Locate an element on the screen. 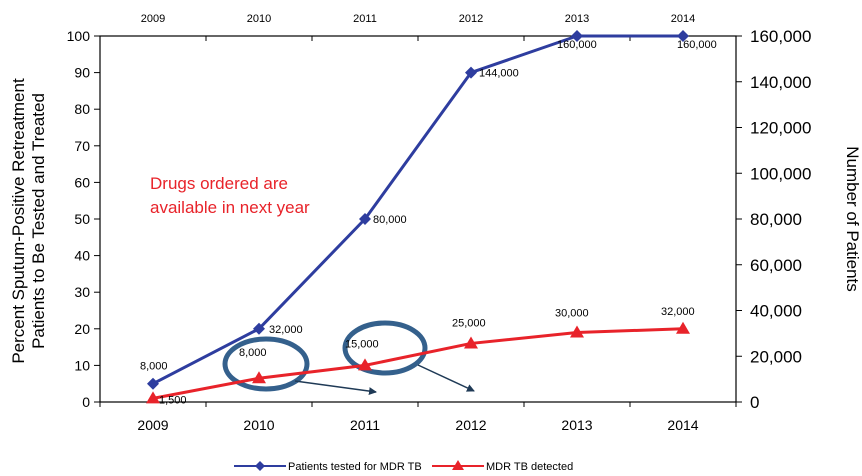 The image size is (862, 476). left-tick-label: 70 is located at coordinates (82, 146).